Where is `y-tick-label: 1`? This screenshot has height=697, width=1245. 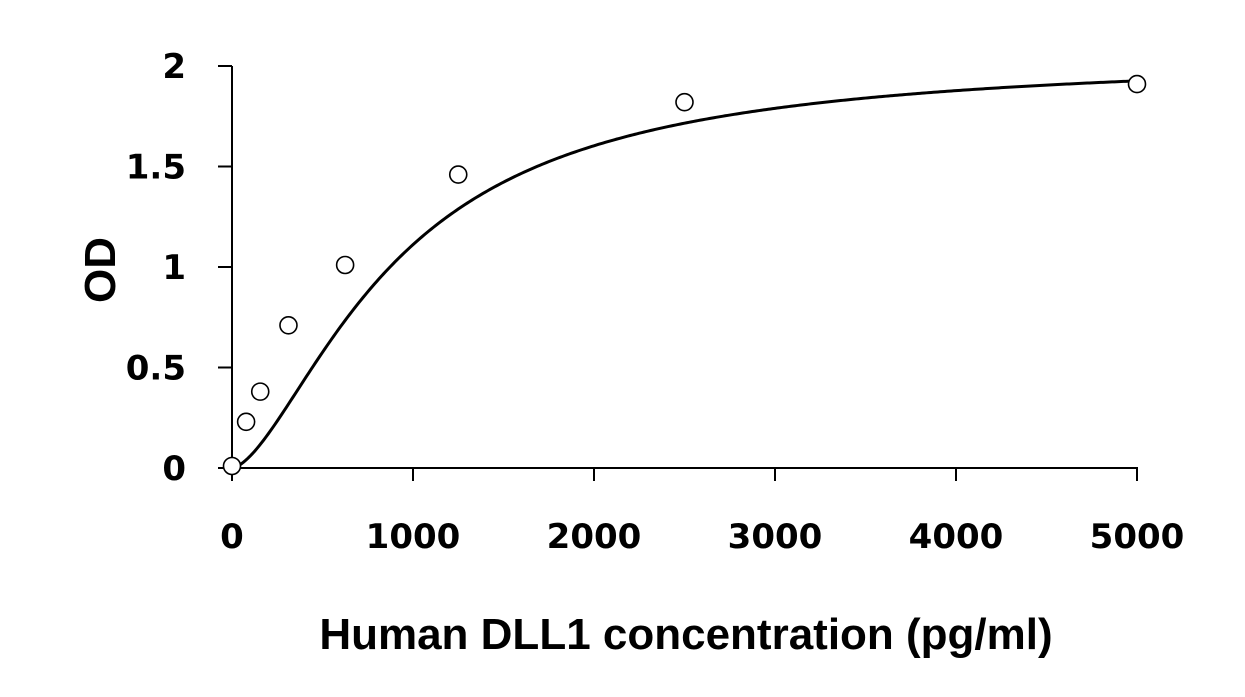
y-tick-label: 1 is located at coordinates (174, 268).